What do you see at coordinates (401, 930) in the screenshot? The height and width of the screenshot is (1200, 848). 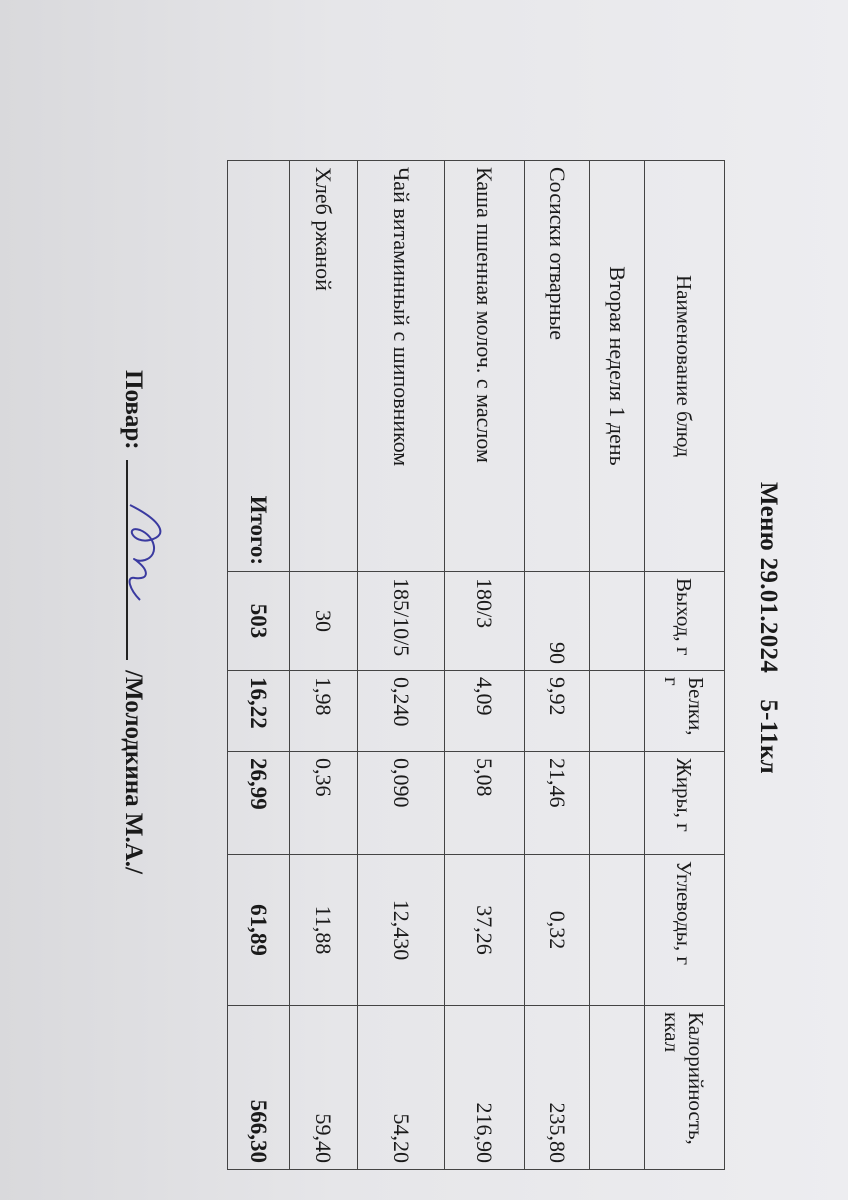 I see `carbs: 12,430` at bounding box center [401, 930].